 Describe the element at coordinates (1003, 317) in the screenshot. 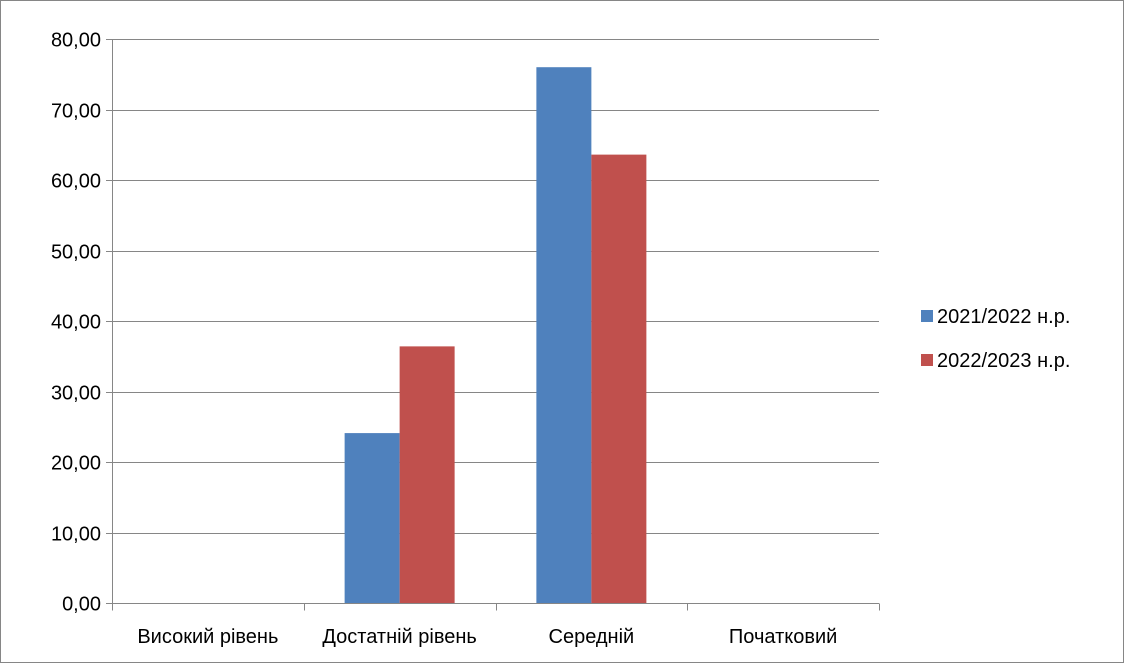

I see `legend-label: 2021/2022 н.р.` at that location.